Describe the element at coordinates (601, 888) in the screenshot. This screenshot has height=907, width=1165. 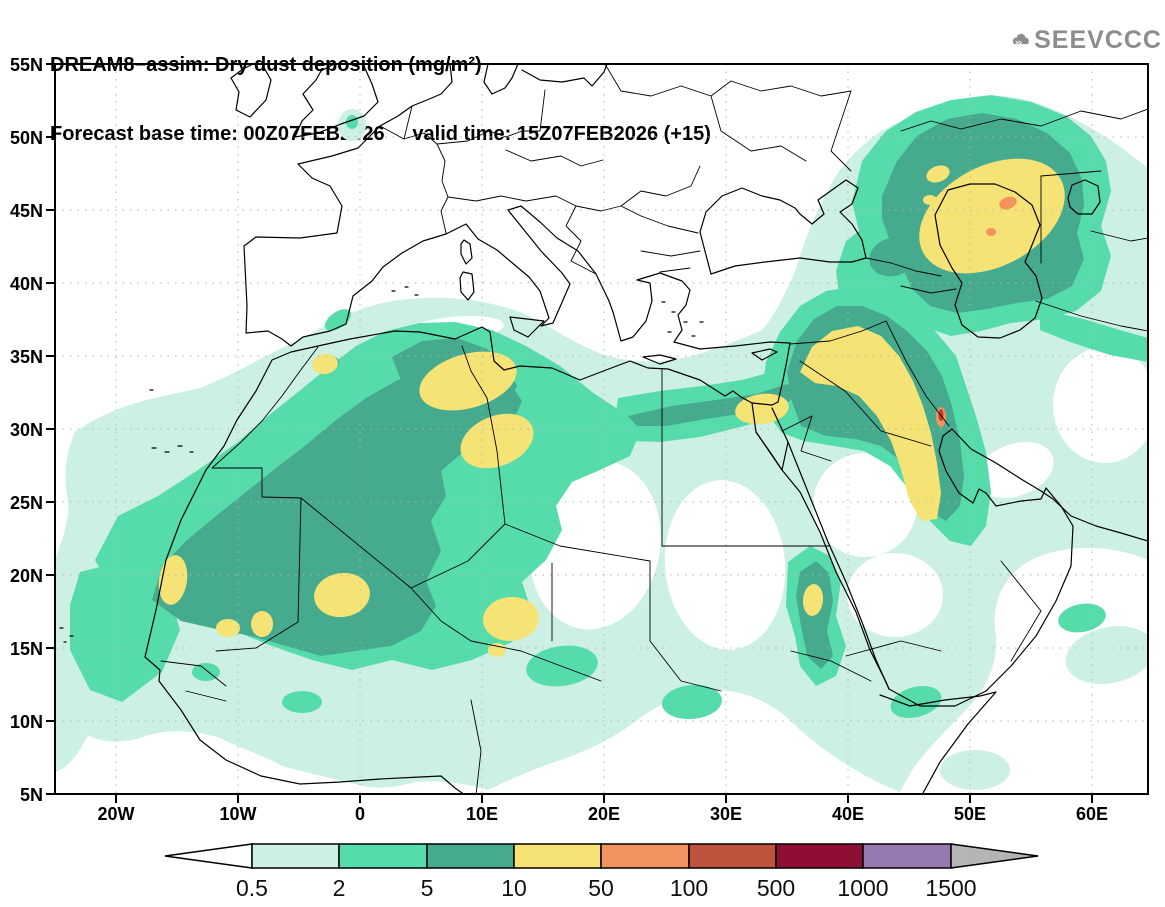
I see `colorbar-label: 50` at that location.